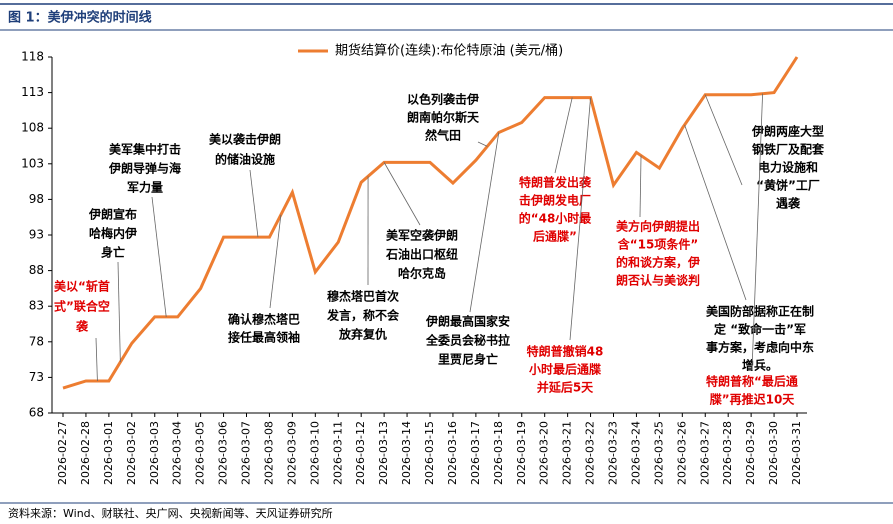 The image size is (893, 524). What do you see at coordinates (467, 340) in the screenshot?
I see `annotation: 全委员会秘书拉` at bounding box center [467, 340].